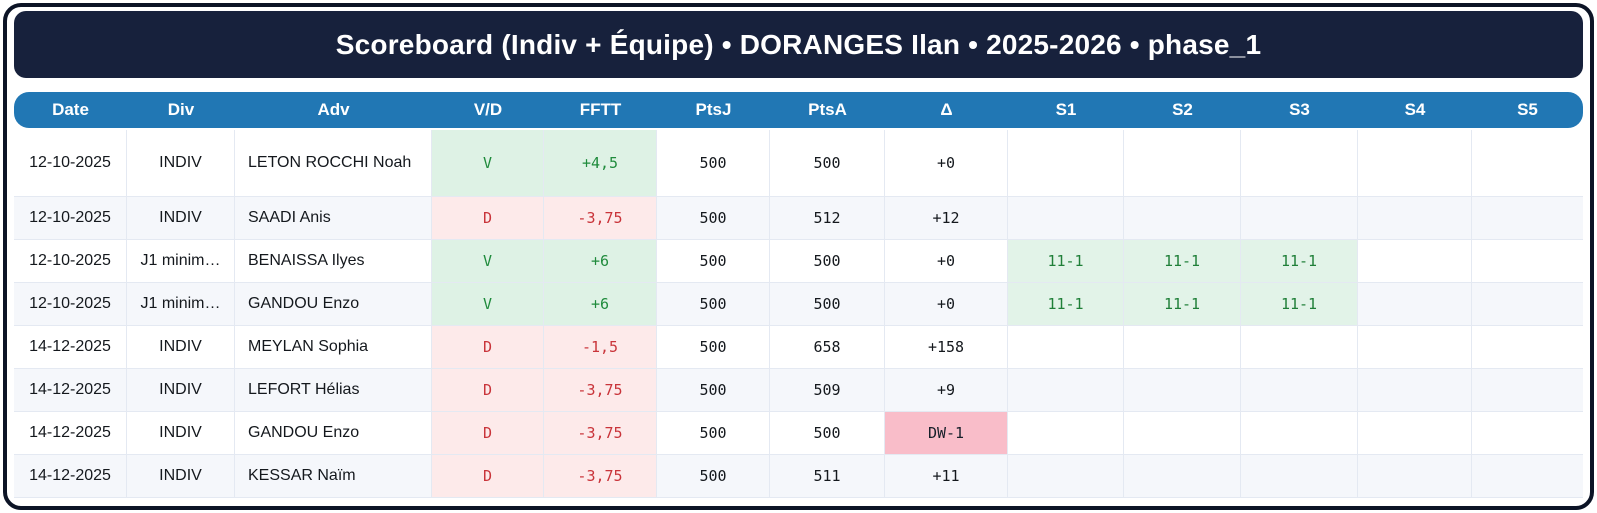 The width and height of the screenshot is (1597, 513). What do you see at coordinates (488, 109) in the screenshot?
I see `column-header-vd: V/D` at bounding box center [488, 109].